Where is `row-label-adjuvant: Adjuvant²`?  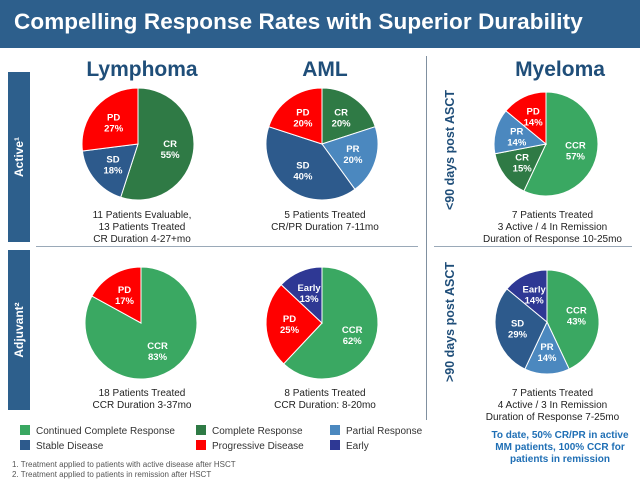
row-label-adjuvant: Adjuvant² is located at coordinates (19, 330).